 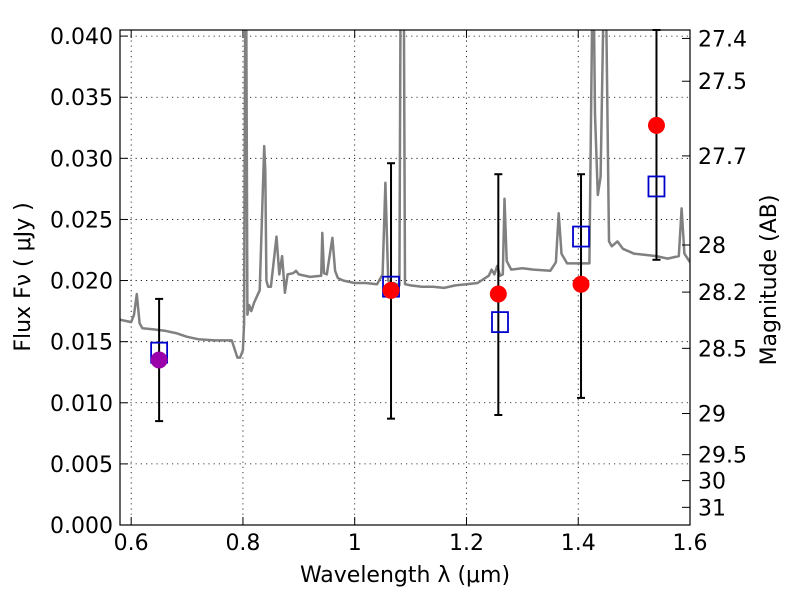 I want to click on y-tick-label: 0.035, so click(x=81, y=98).